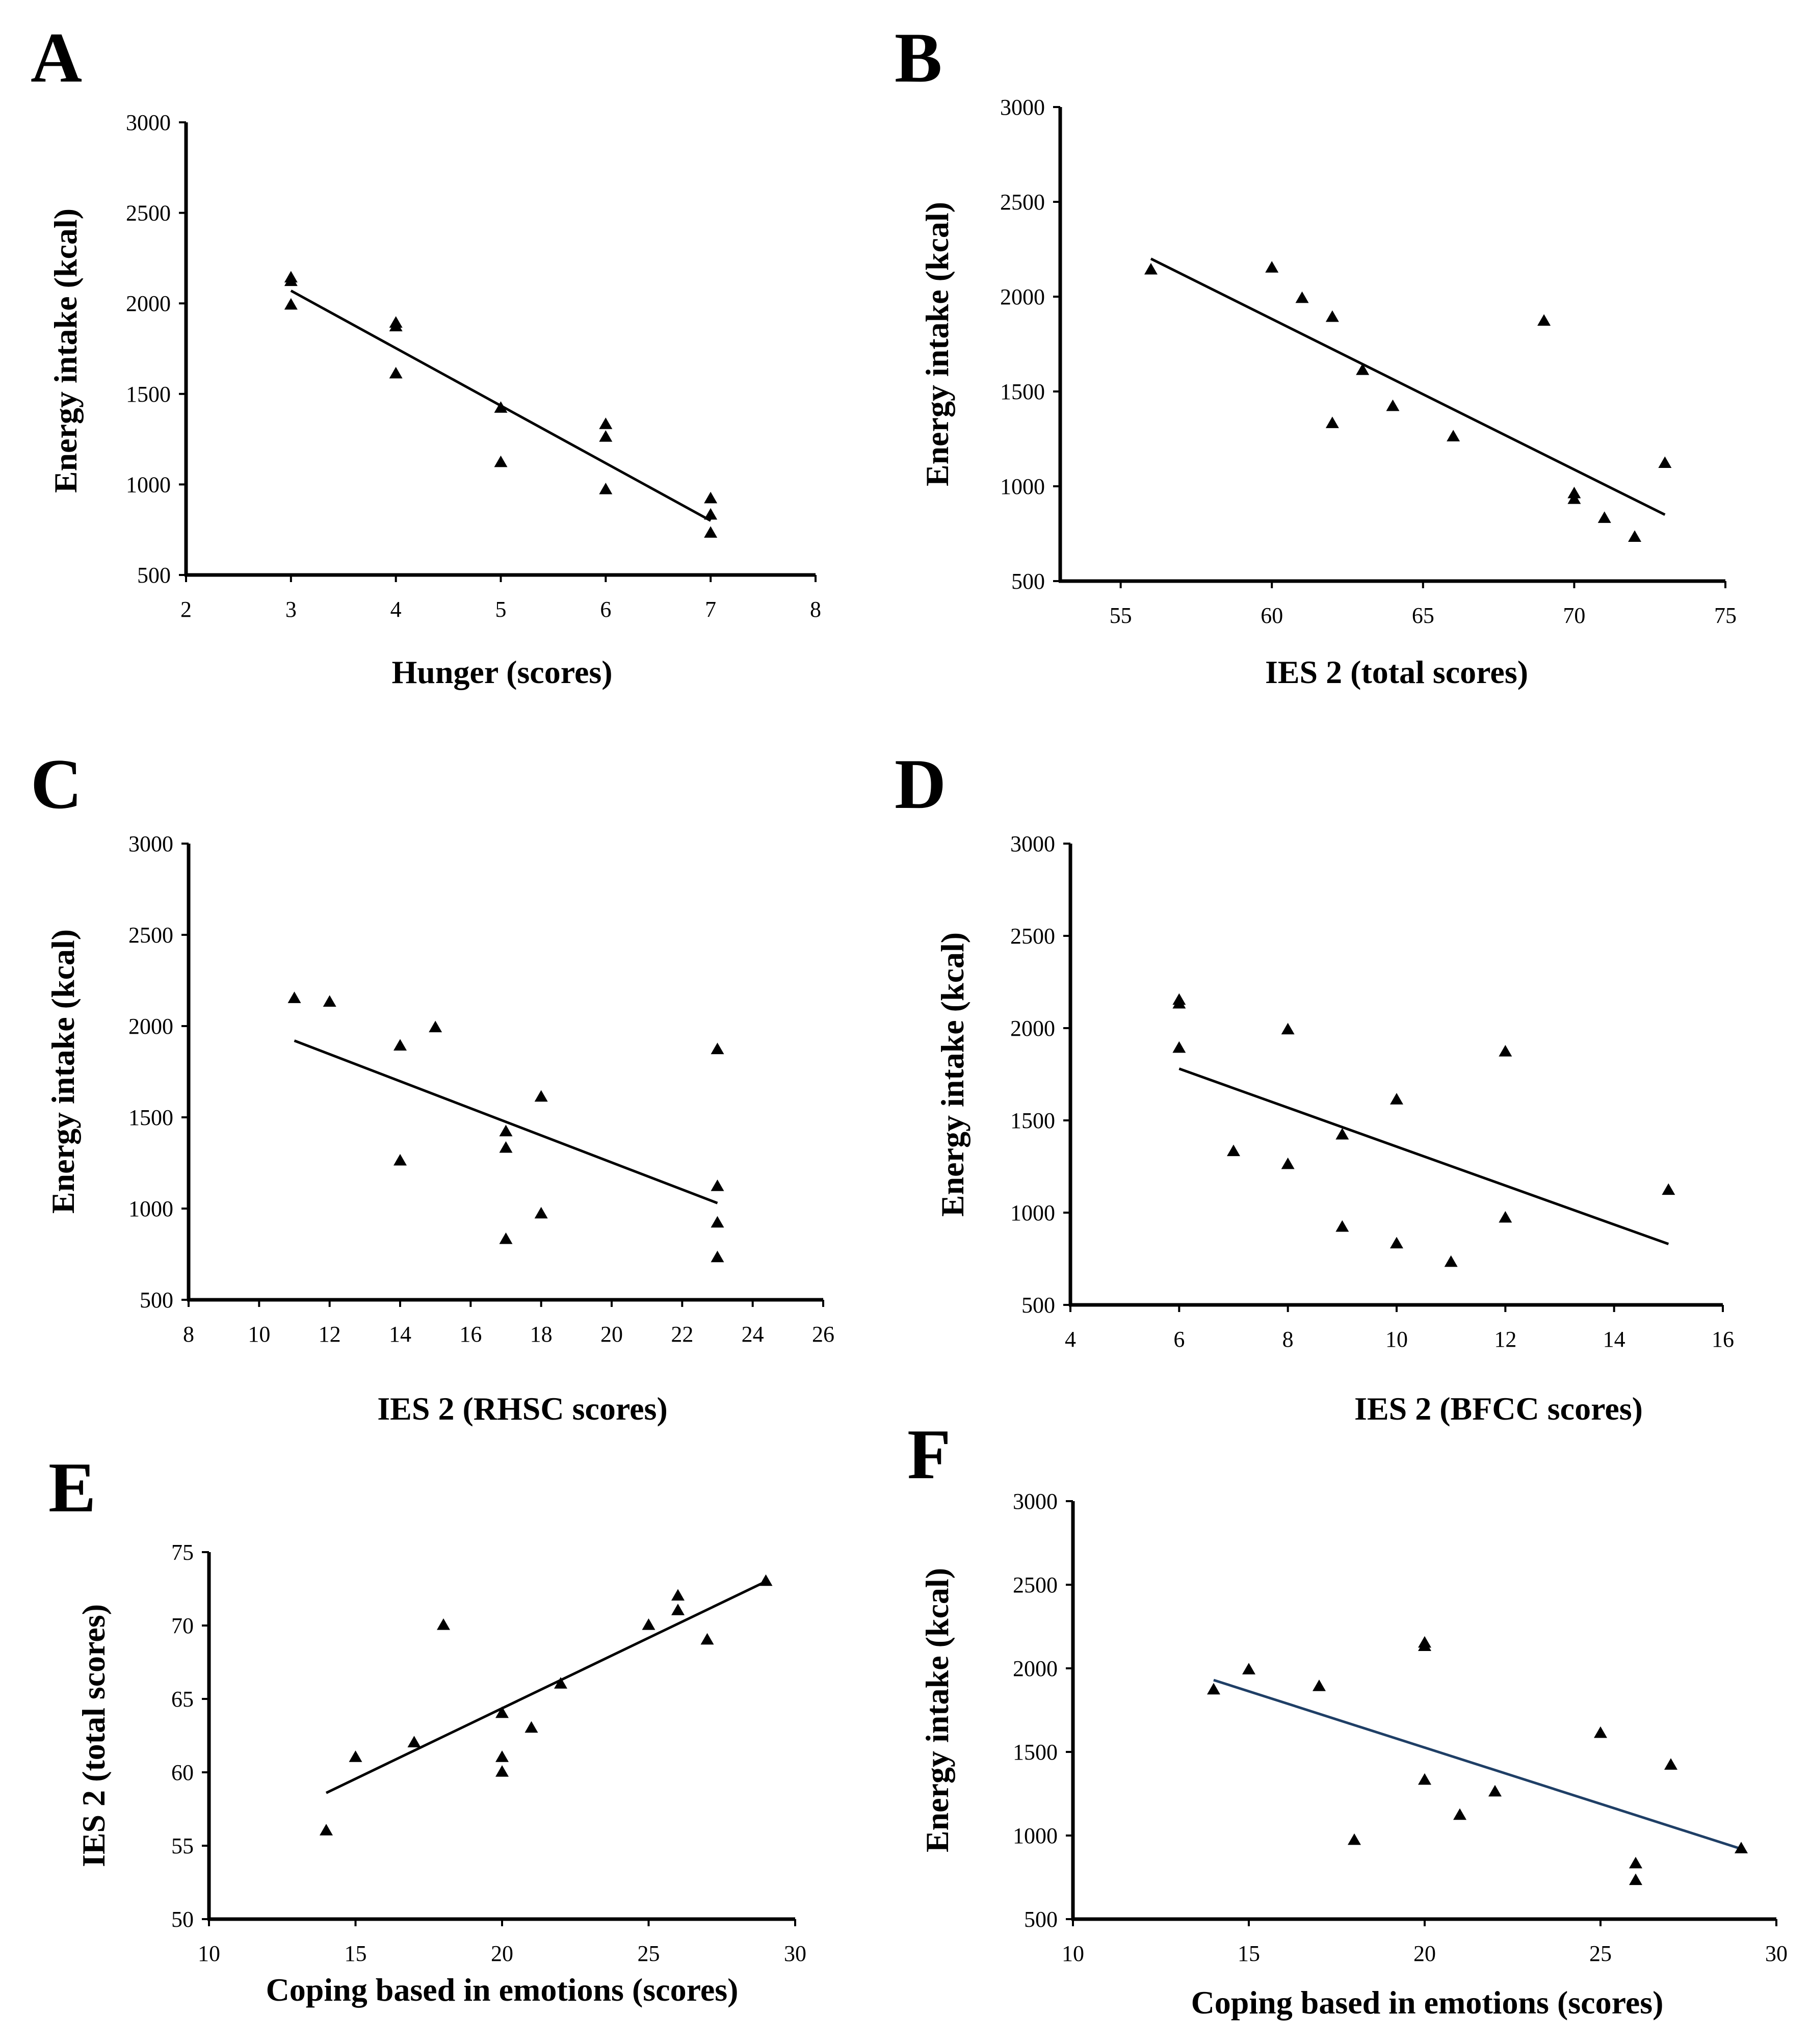 This screenshot has height=2044, width=1810. Describe the element at coordinates (753, 1334) in the screenshot. I see `x-tick-label: 24` at that location.